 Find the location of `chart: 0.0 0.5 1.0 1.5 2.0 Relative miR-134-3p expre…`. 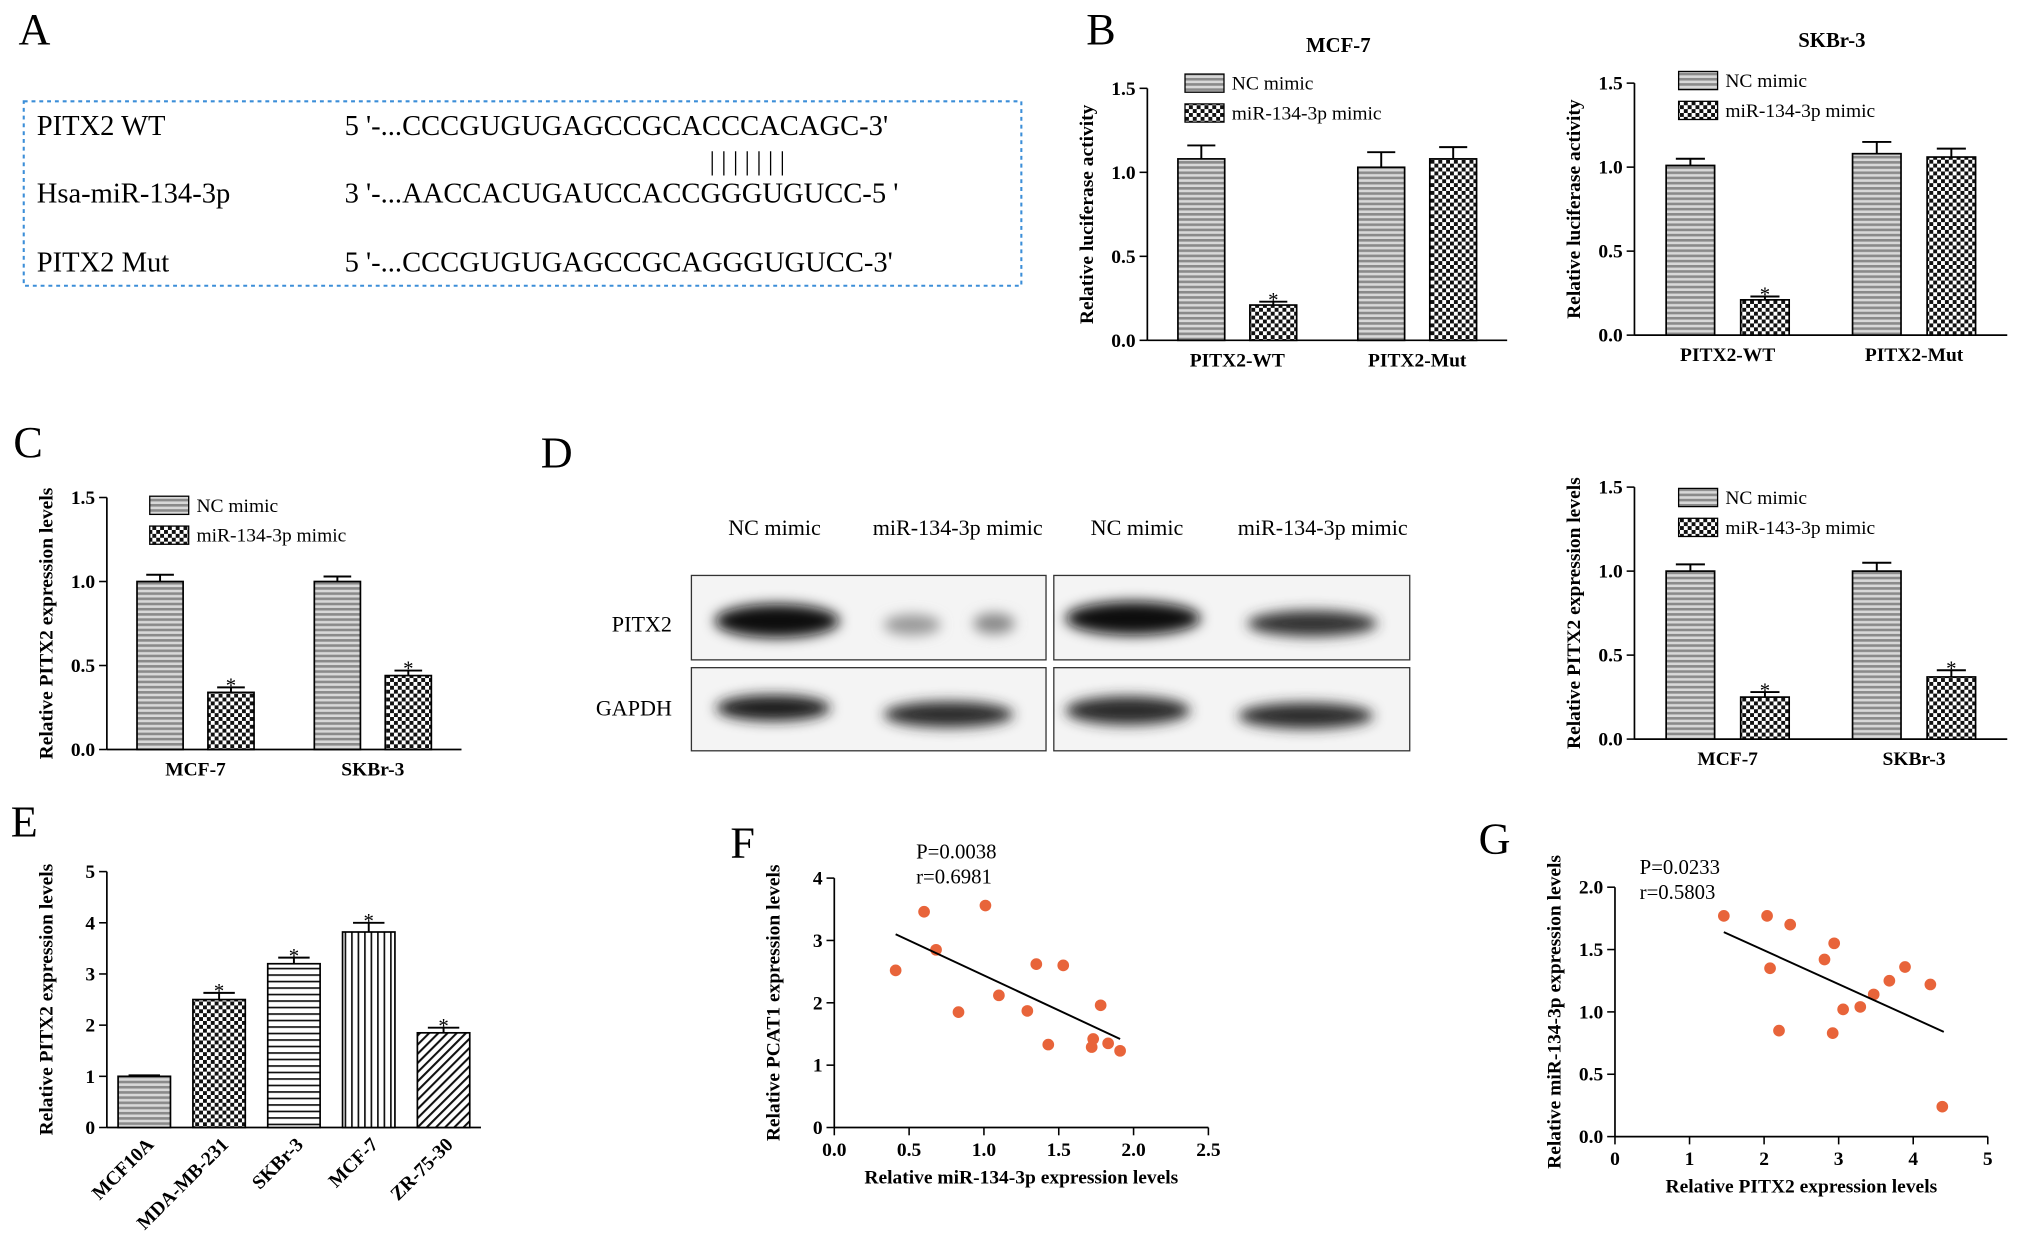

chart: 0.0 0.5 1.0 1.5 2.0 Relative miR-134-3p expre… is located at coordinates (1768, 1026).